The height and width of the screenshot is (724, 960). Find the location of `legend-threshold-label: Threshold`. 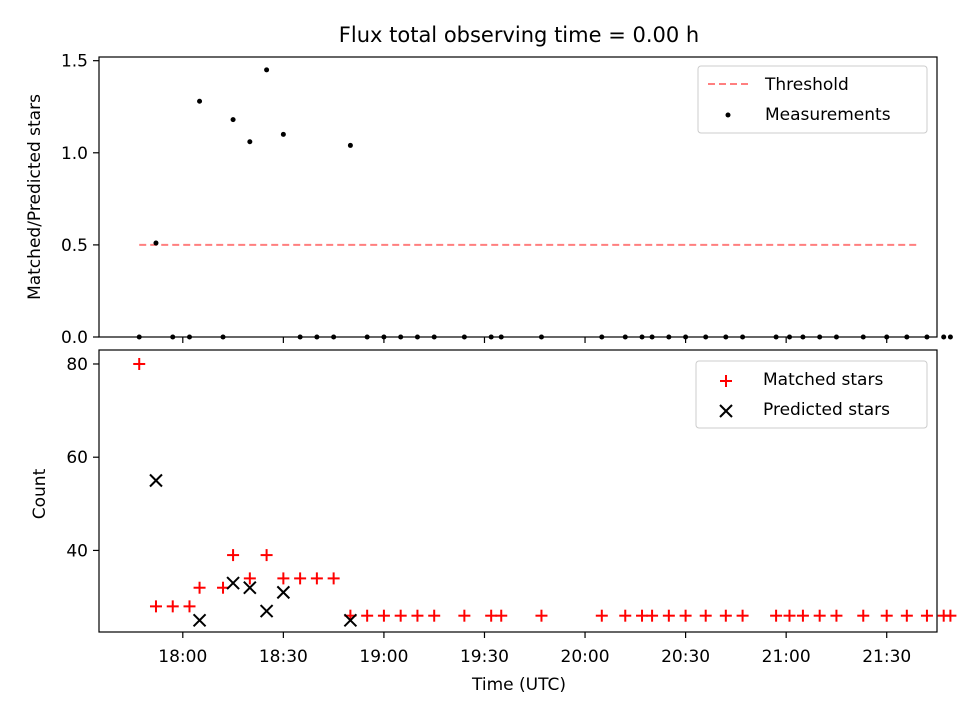

legend-threshold-label: Threshold is located at coordinates (806, 85).